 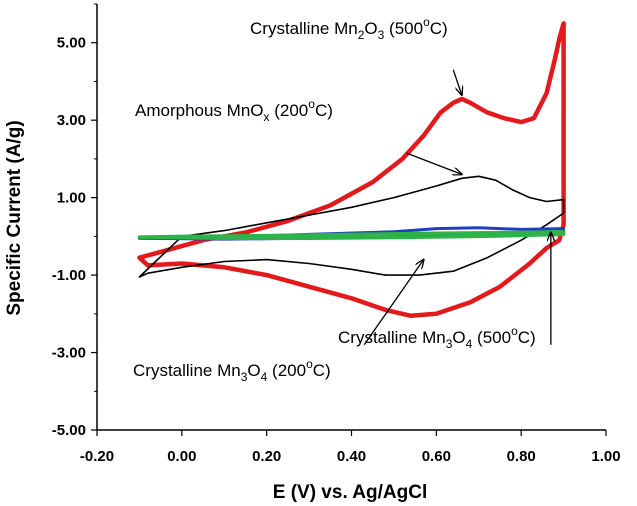 What do you see at coordinates (71, 198) in the screenshot?
I see `y-tick-label: 1.00` at bounding box center [71, 198].